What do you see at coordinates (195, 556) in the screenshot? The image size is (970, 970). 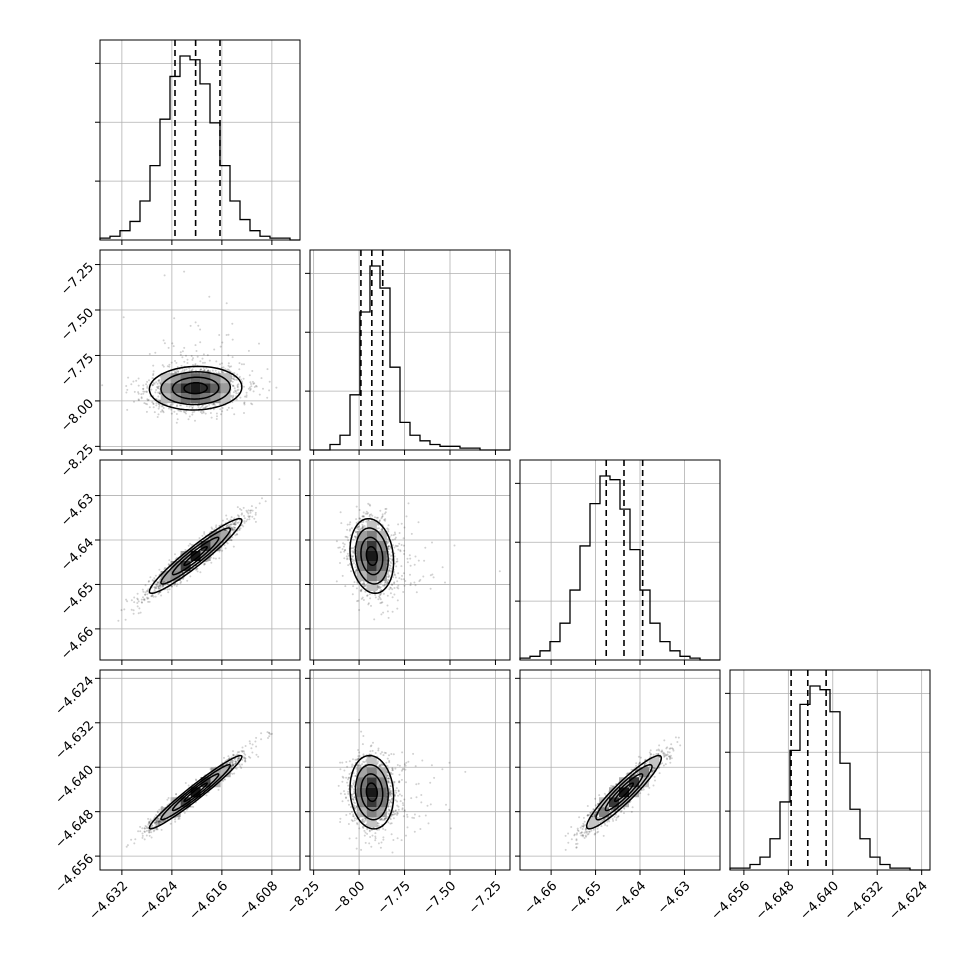 I see `density-shading` at bounding box center [195, 556].